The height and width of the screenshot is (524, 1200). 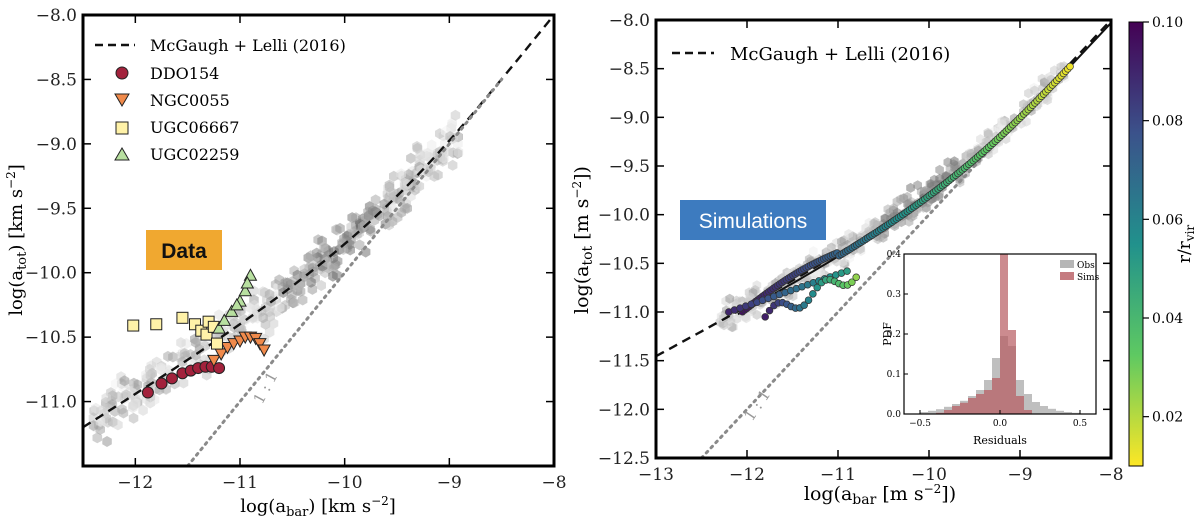 What do you see at coordinates (194, 127) in the screenshot?
I see `legend-label-ugc06667: UGC06667` at bounding box center [194, 127].